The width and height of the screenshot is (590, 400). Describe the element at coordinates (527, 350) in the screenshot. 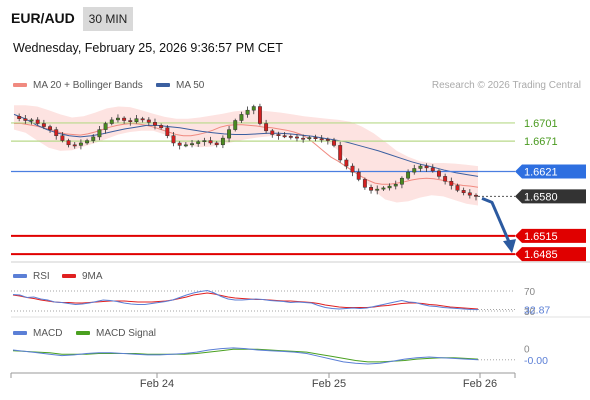

I see `macd-tick-label: 0` at that location.